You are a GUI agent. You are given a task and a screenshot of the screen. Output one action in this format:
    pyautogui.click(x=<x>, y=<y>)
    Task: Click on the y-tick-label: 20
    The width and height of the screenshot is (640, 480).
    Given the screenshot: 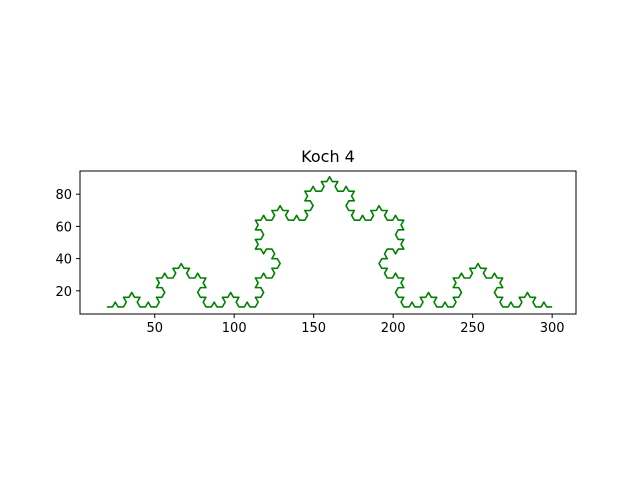 What is the action you would take?
    pyautogui.click(x=63, y=292)
    